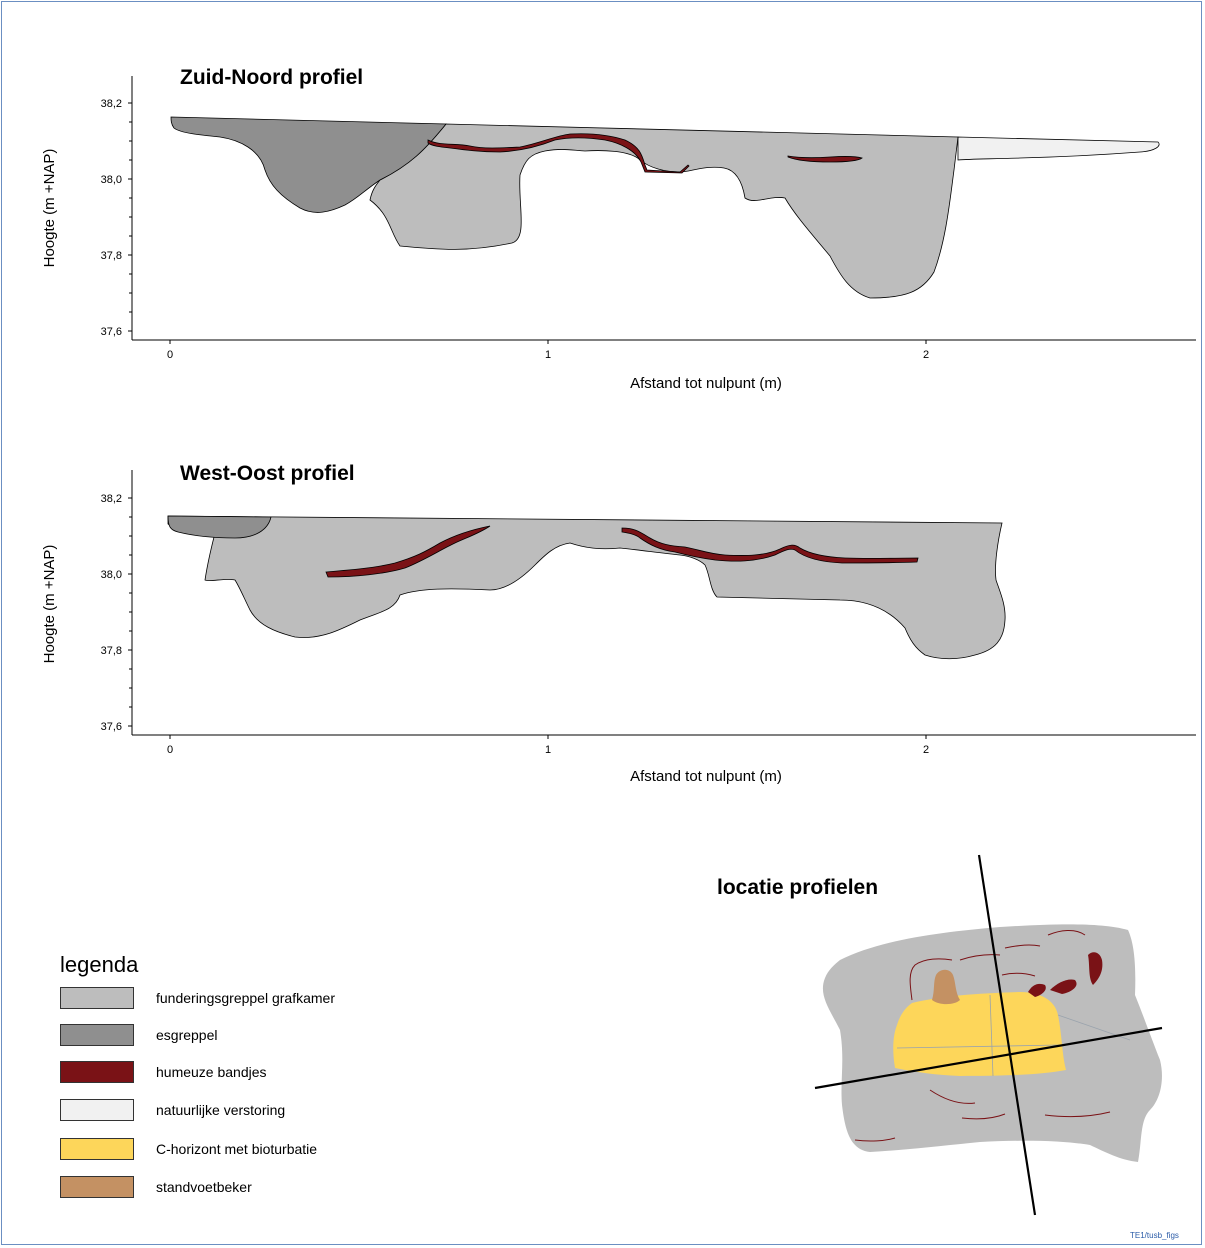  Describe the element at coordinates (946, 987) in the screenshot. I see `map-standvoetbeker-area` at that location.